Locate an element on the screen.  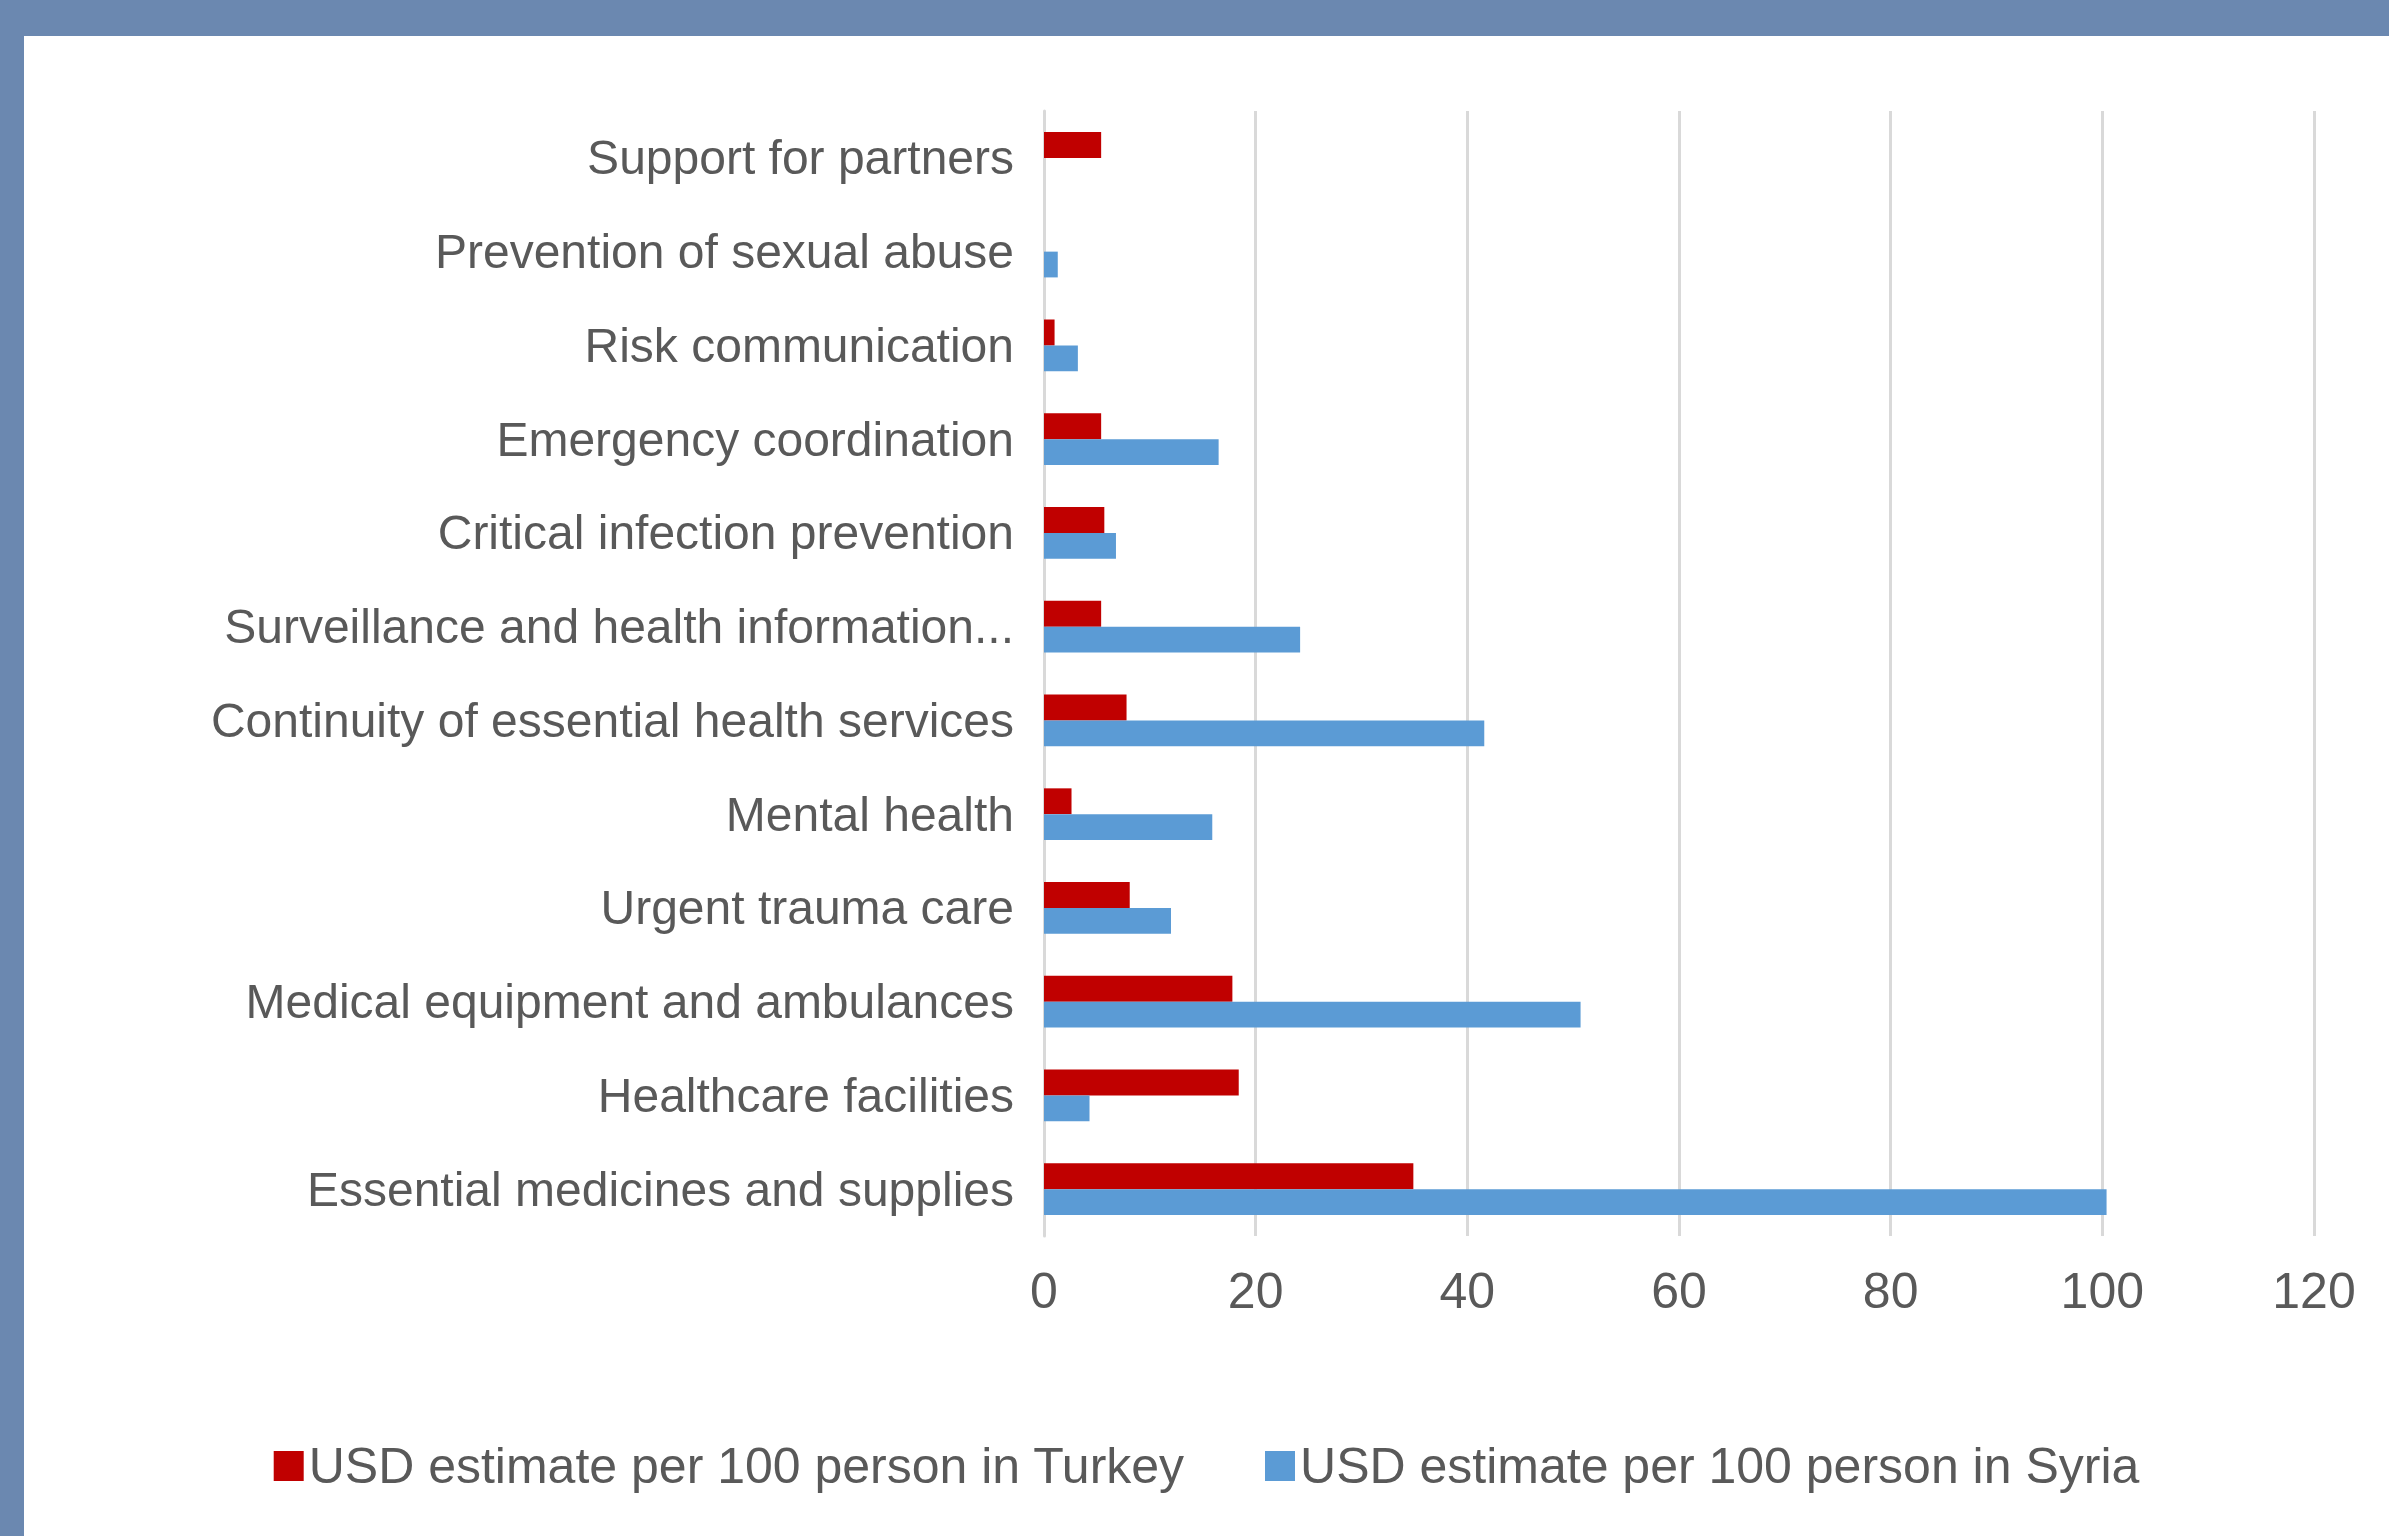
y-tick-label: Mental health is located at coordinates (869, 814).